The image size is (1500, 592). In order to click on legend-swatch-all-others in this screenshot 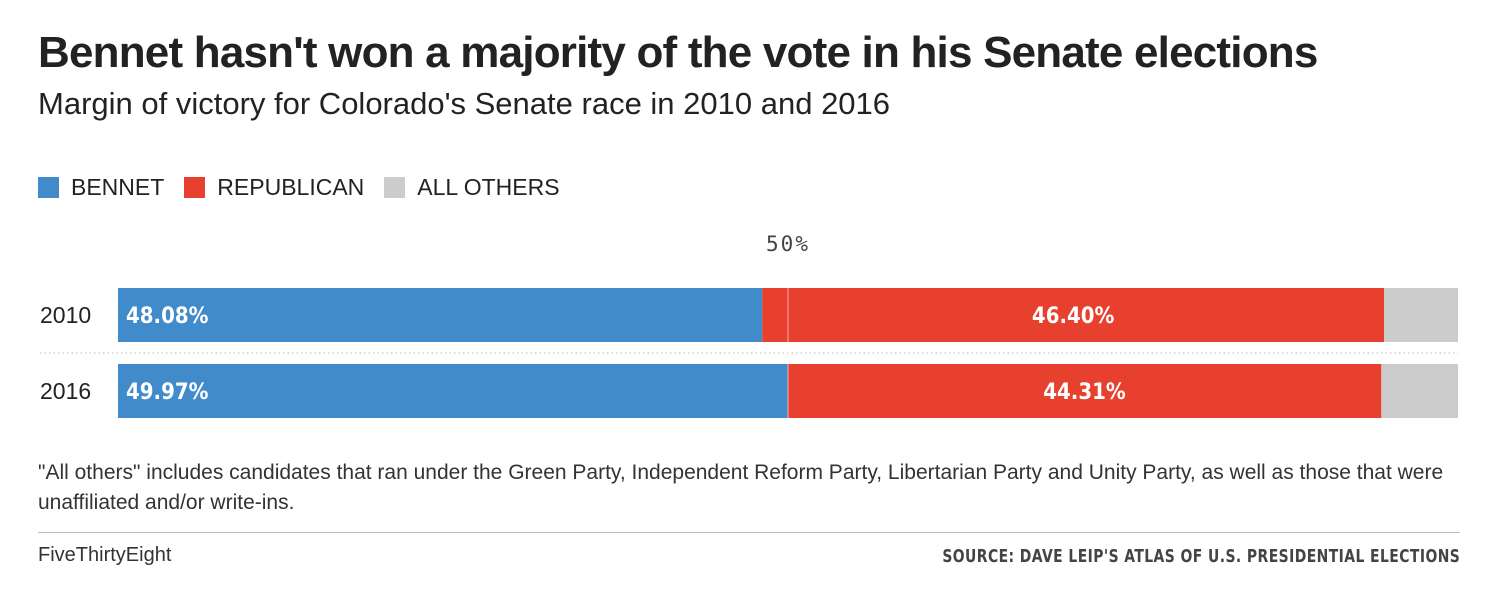, I will do `click(395, 187)`.